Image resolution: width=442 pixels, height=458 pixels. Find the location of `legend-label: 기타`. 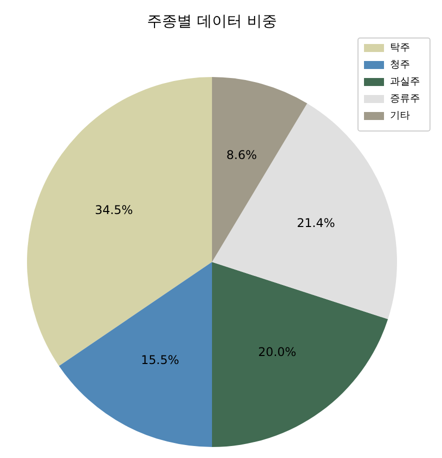

legend-label: 기타 is located at coordinates (400, 116).